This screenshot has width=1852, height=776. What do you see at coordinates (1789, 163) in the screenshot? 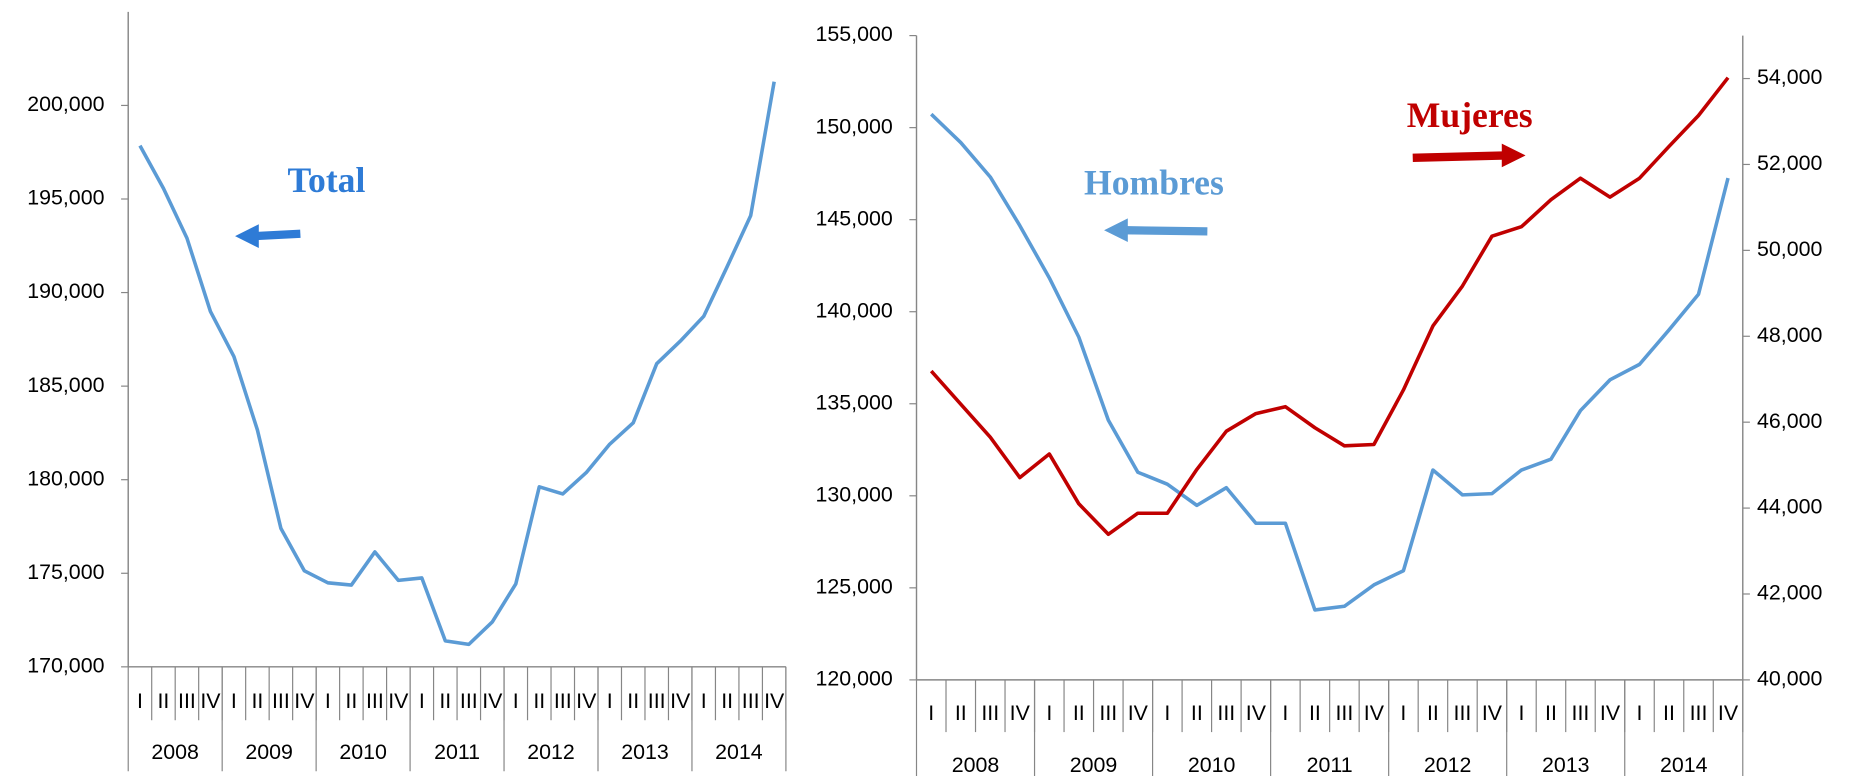
I see `y2-tick-label: 52,000` at bounding box center [1789, 163].